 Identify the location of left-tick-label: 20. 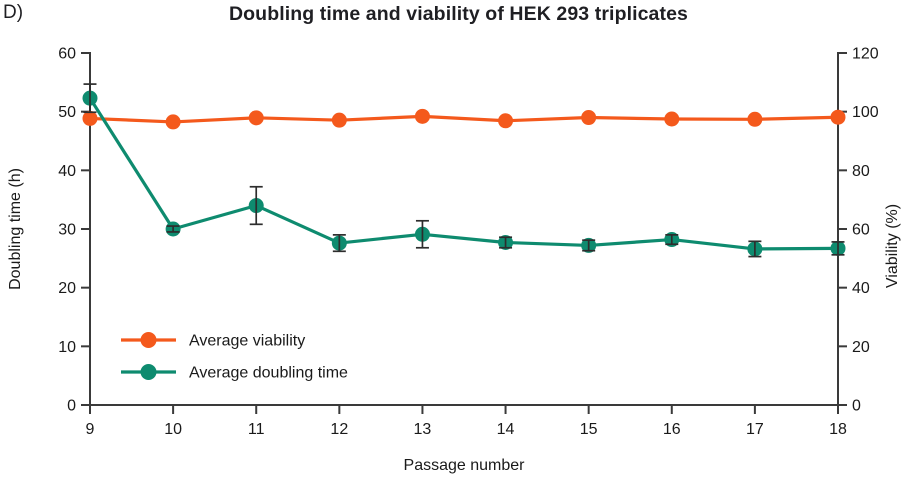
(67, 288).